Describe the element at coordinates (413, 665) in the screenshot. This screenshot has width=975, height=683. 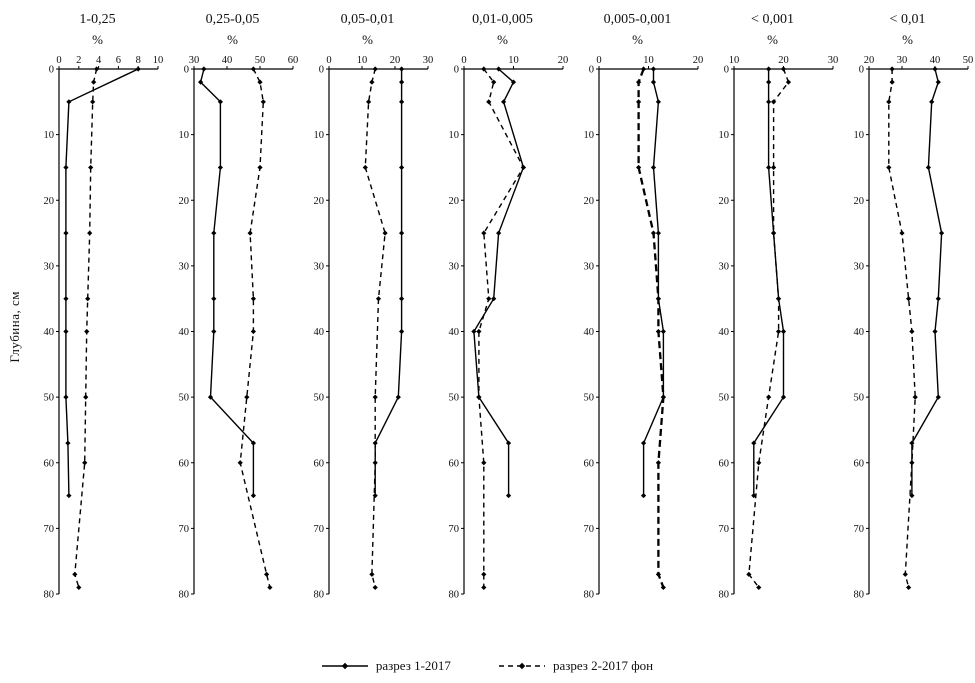
I see `legend-label-series1: разрез 1-2017` at that location.